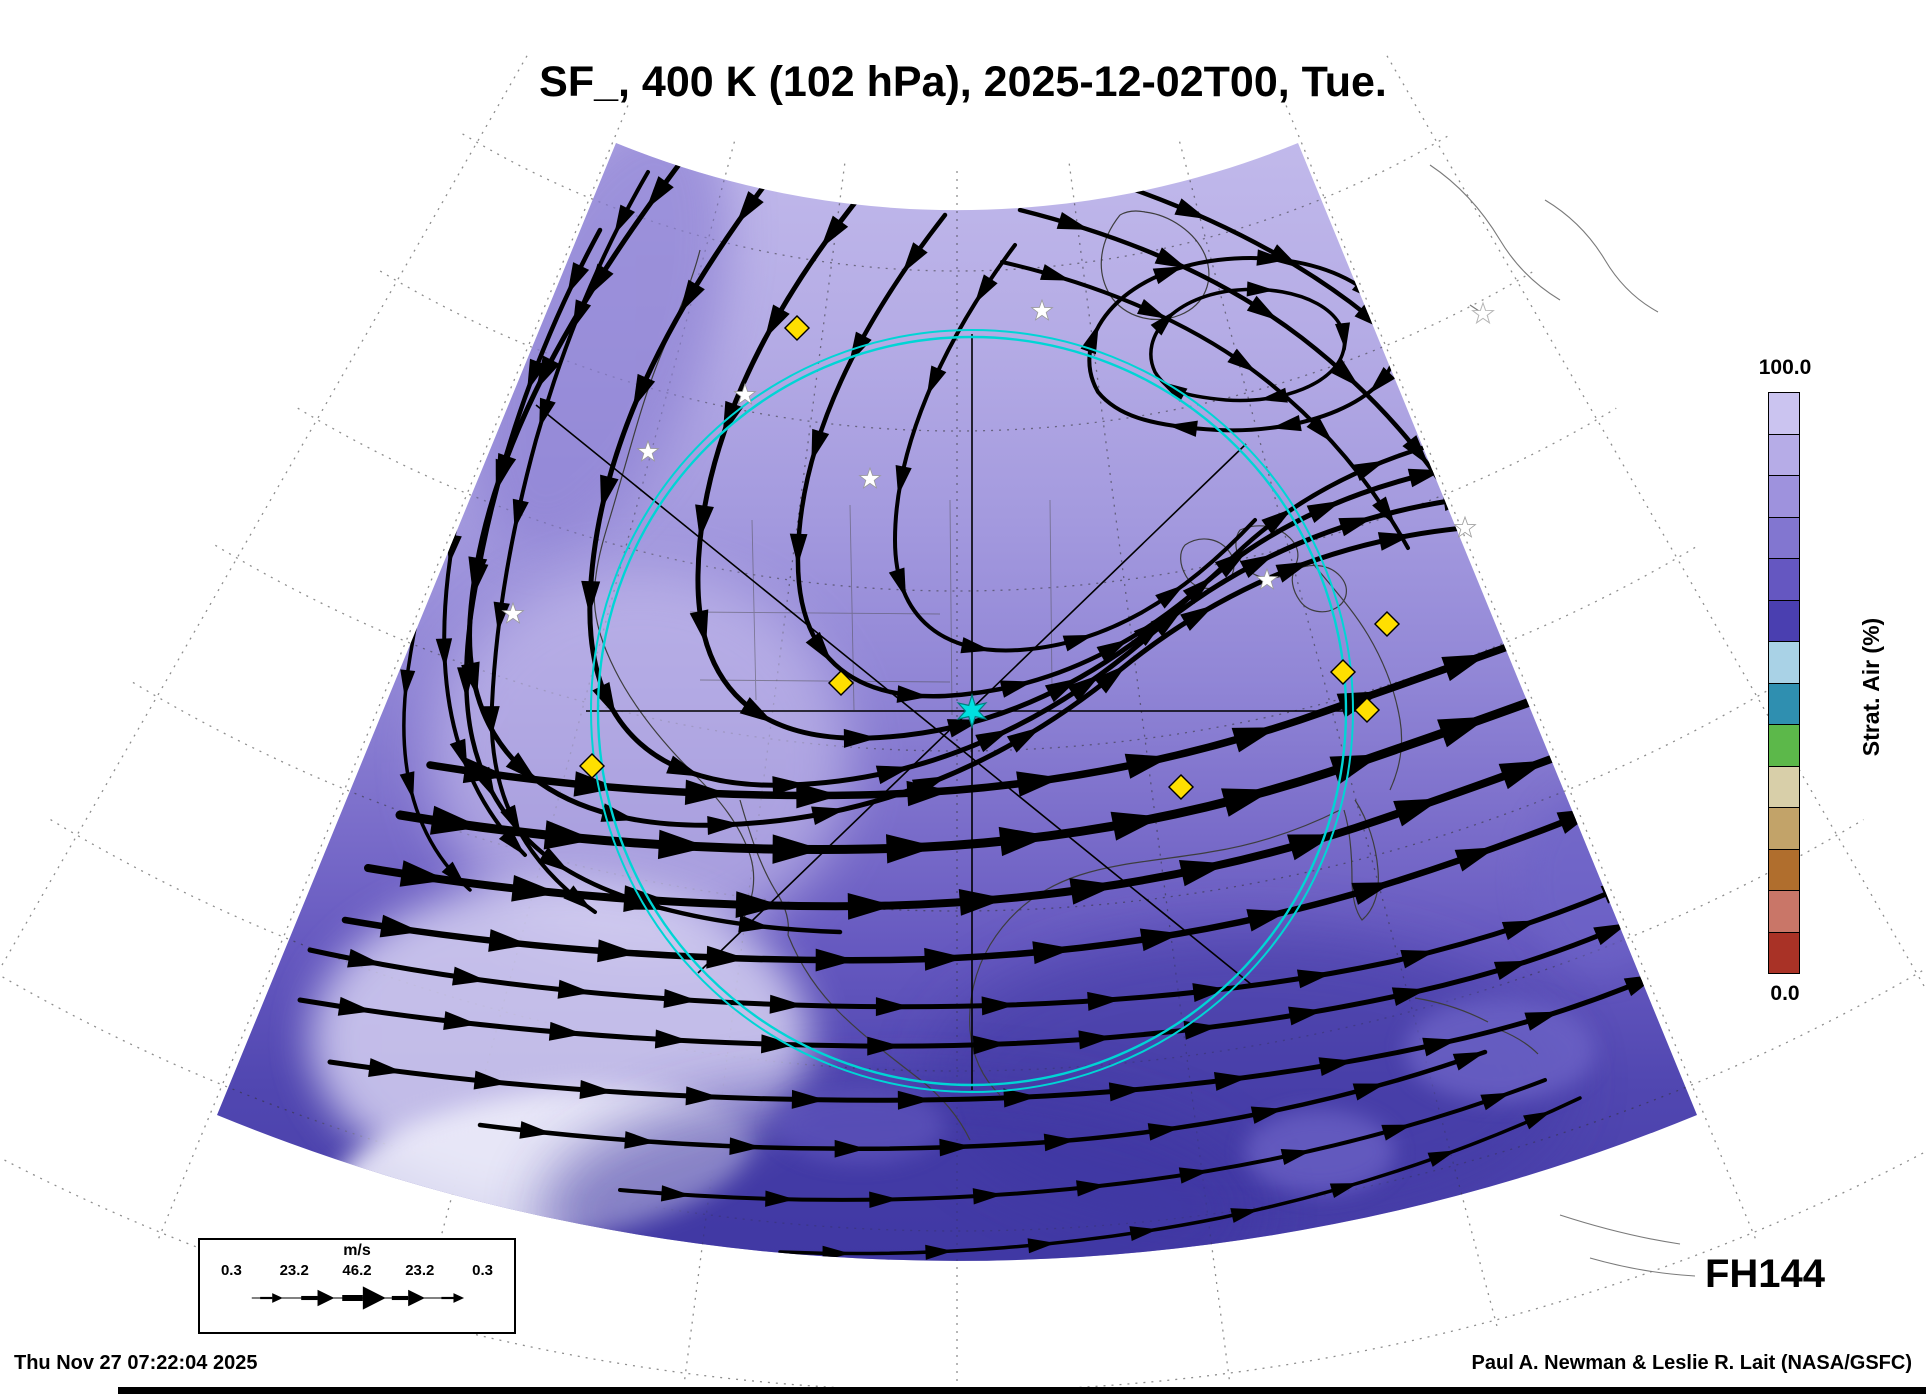  What do you see at coordinates (1785, 367) in the screenshot?
I see `colorbar-max-label: 100.0` at bounding box center [1785, 367].